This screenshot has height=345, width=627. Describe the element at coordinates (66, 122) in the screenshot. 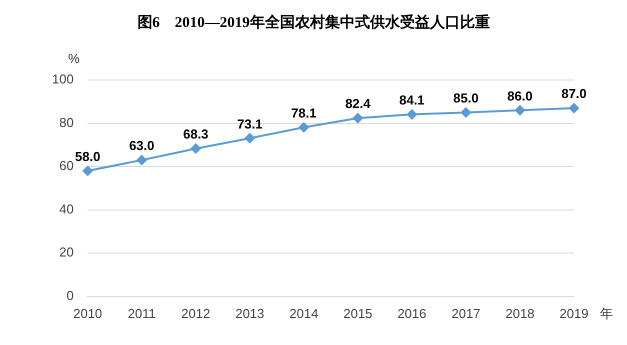

I see `y-tick-label: 80` at that location.